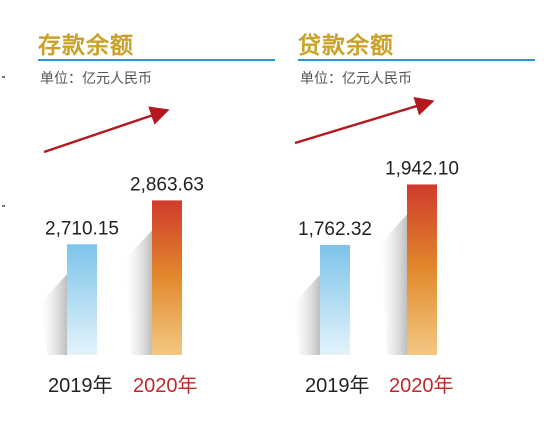 The image size is (550, 423). I want to click on data-label-0: 1,762.32, so click(335, 229).